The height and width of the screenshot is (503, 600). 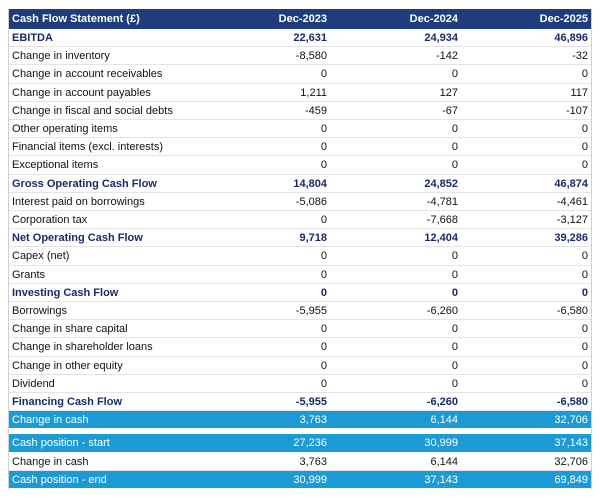 I want to click on row-label: Change in share capital, so click(x=70, y=329).